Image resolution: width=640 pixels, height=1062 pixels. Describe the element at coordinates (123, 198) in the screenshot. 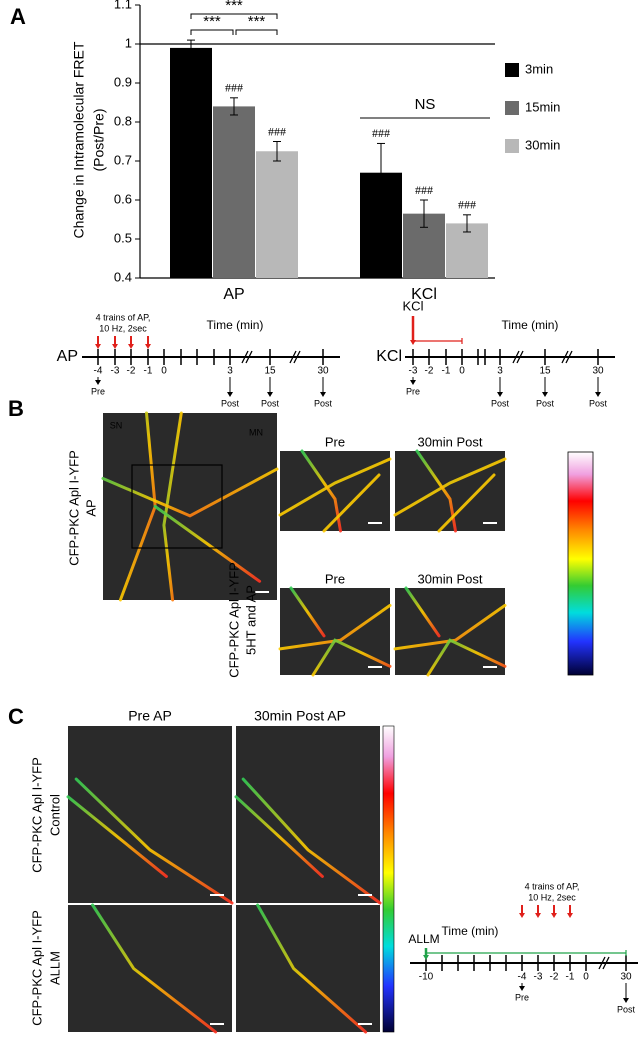

I see `y-tick-label: 0.6` at that location.